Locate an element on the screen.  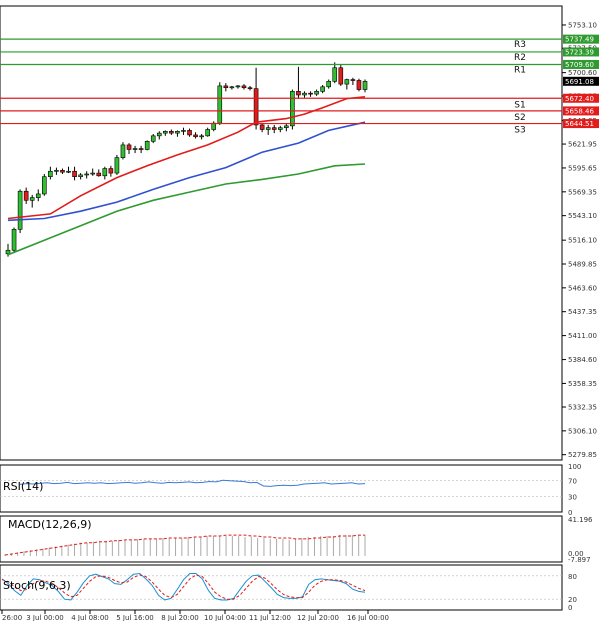
ma-red-line is located at coordinates (186, 158).